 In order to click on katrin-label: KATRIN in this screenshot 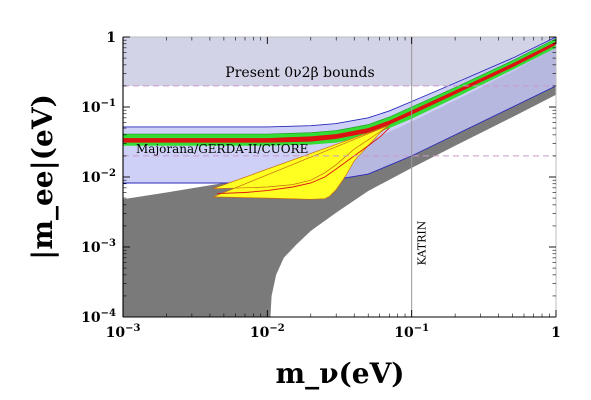, I will do `click(422, 242)`.